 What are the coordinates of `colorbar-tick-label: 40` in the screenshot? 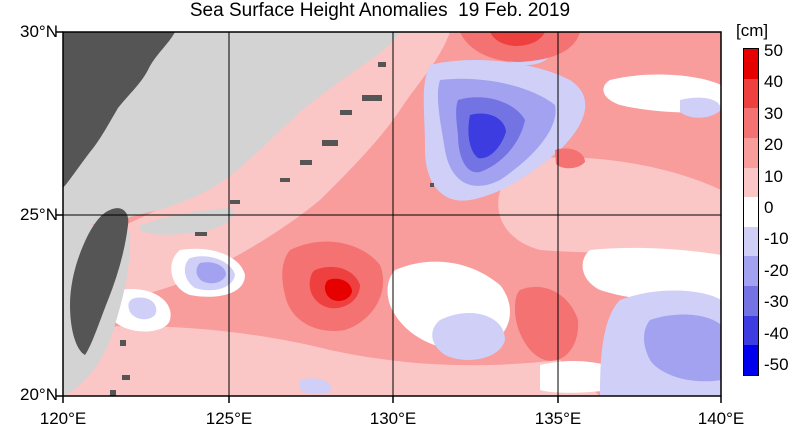 It's located at (773, 82).